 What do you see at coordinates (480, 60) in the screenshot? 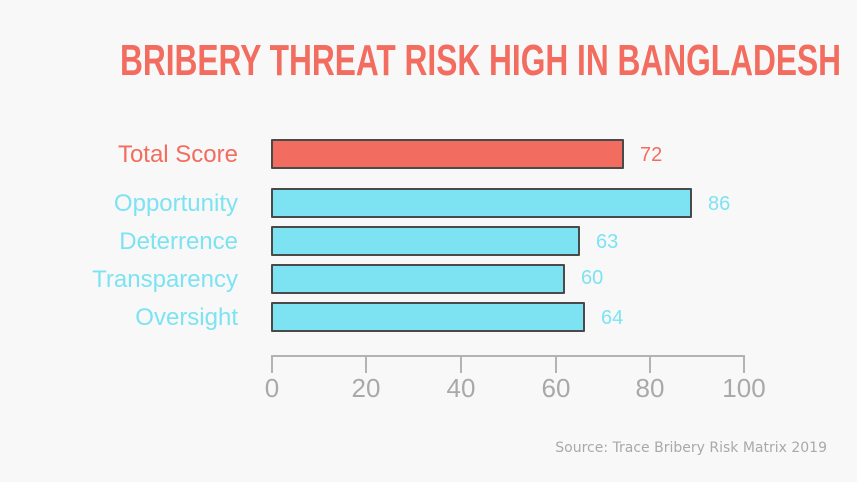
I see `chart-title: BRIBERY THREAT RISK HIGH IN BANGLADESH` at bounding box center [480, 60].